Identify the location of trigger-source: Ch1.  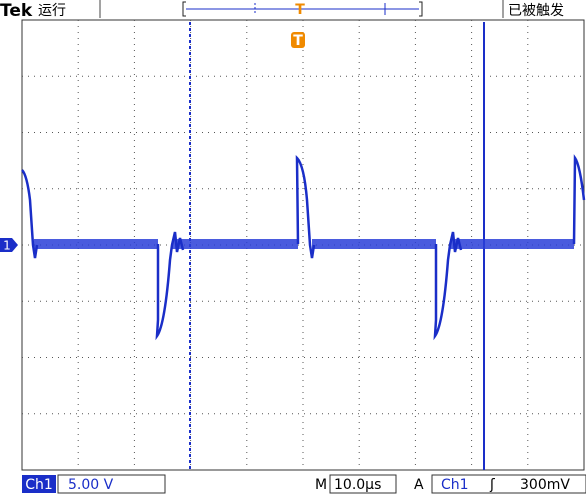
(455, 485).